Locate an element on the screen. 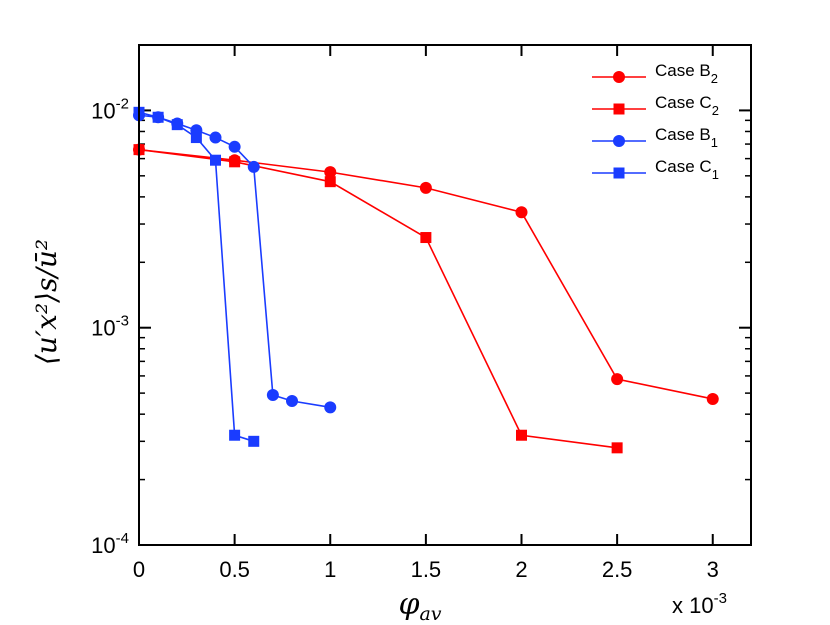  legend-label: Case B2 is located at coordinates (686, 73).